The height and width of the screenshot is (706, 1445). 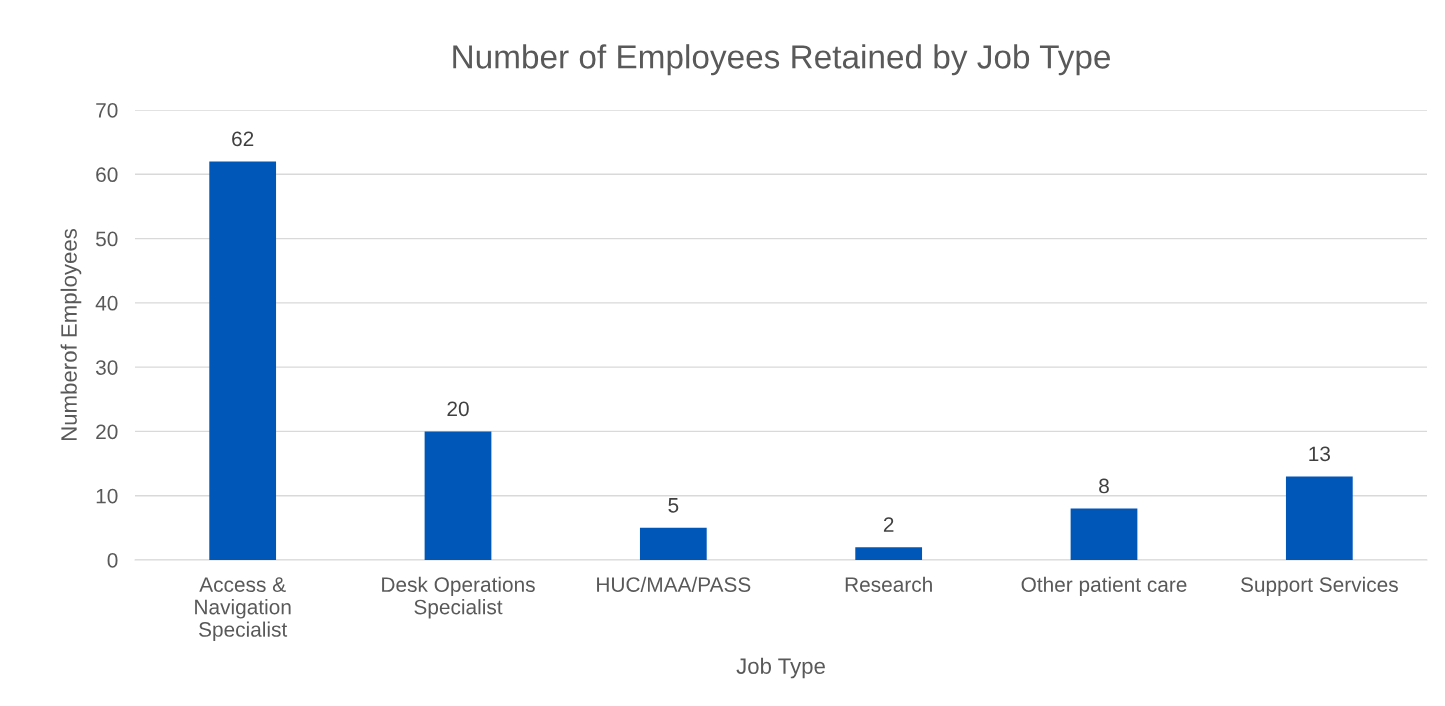 I want to click on data-label: 8, so click(x=1104, y=486).